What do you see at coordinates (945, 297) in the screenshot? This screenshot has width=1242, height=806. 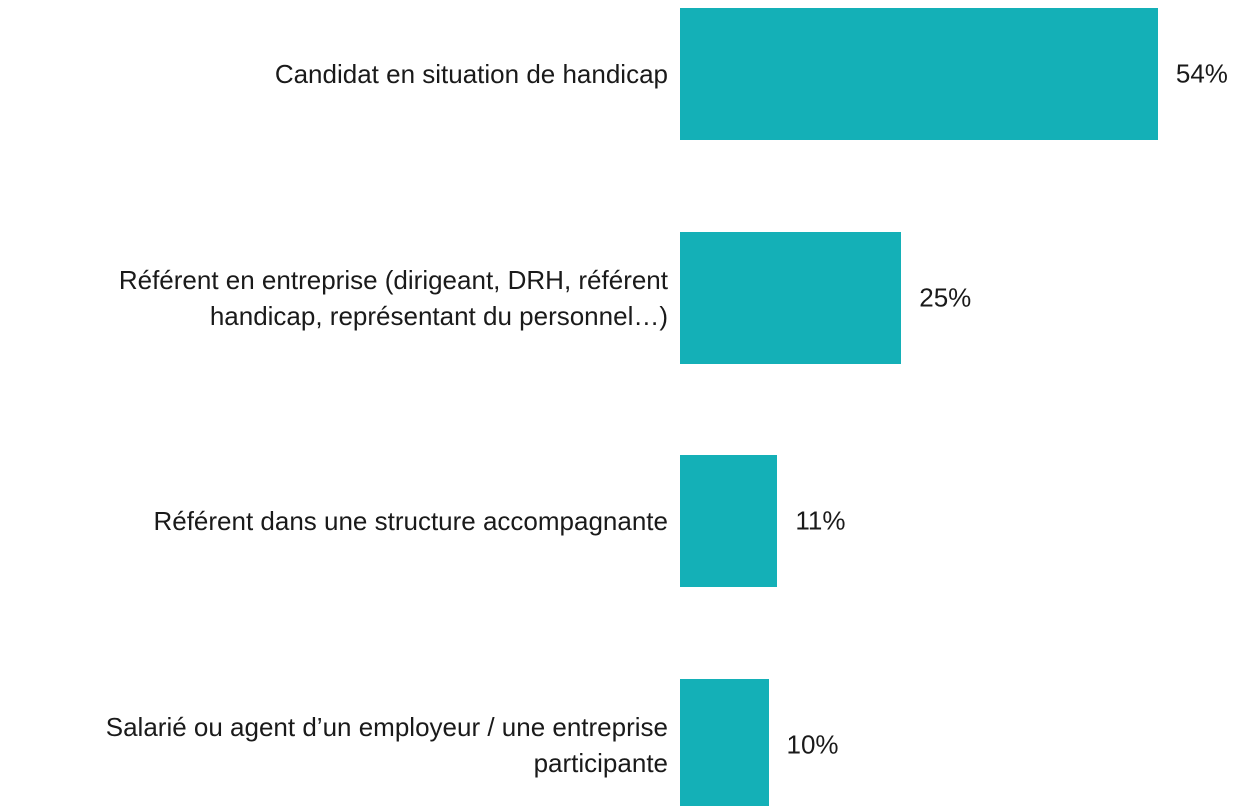 I see `value-label: 25%` at bounding box center [945, 297].